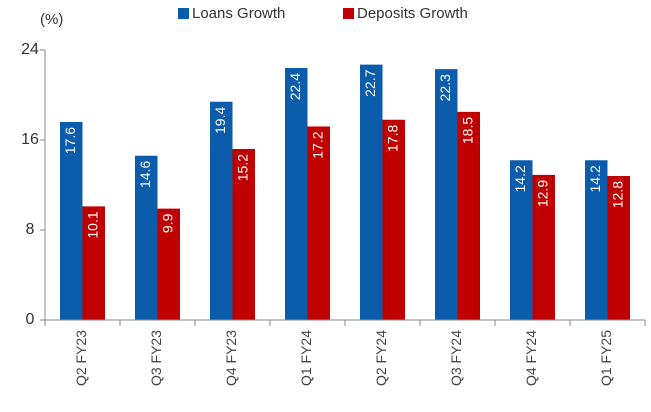 The height and width of the screenshot is (412, 651). I want to click on data-label: 9.9, so click(167, 223).